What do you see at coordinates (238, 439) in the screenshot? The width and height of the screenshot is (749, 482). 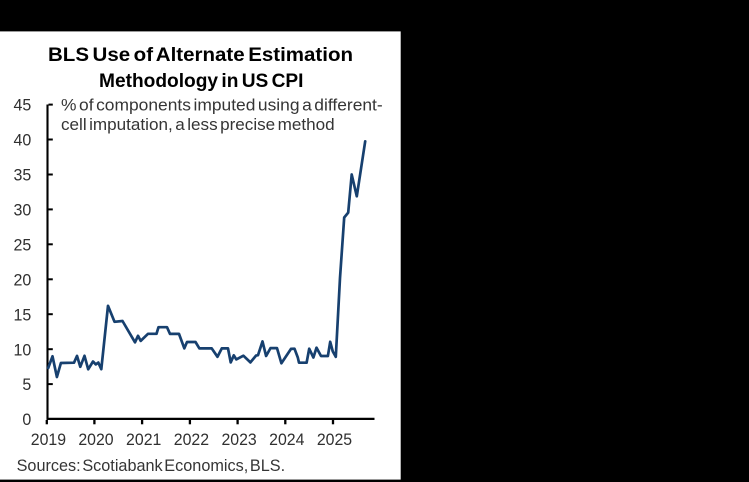 I see `svg-text: 2023` at bounding box center [238, 439].